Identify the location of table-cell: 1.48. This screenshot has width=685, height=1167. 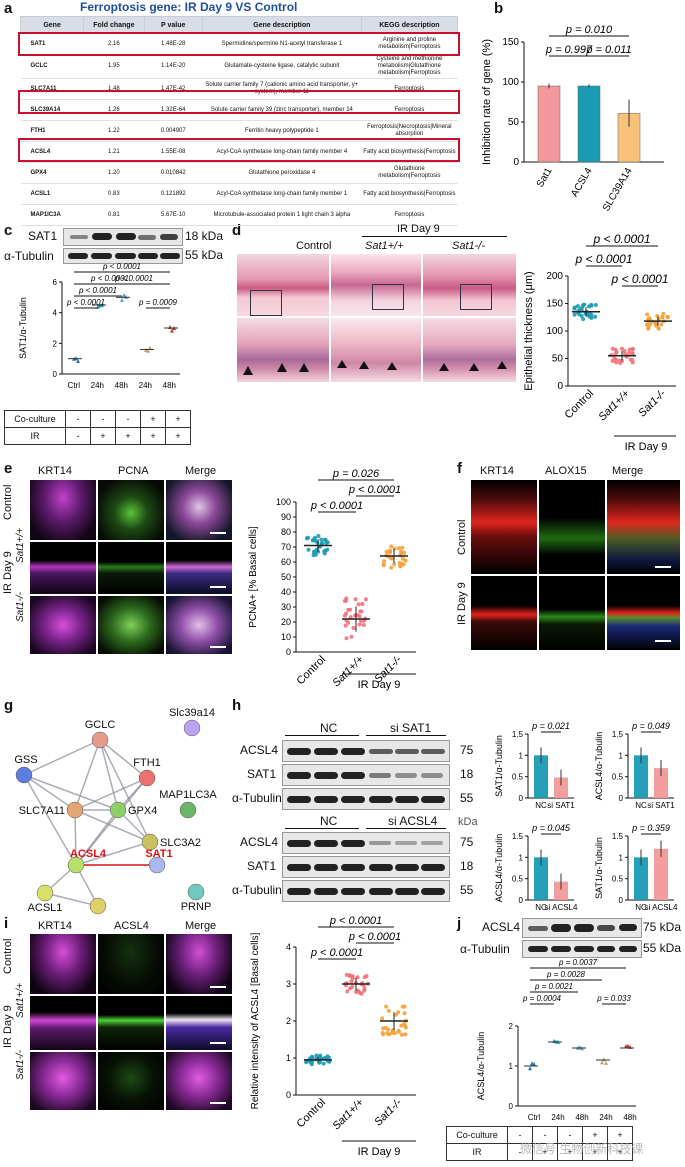
(114, 89).